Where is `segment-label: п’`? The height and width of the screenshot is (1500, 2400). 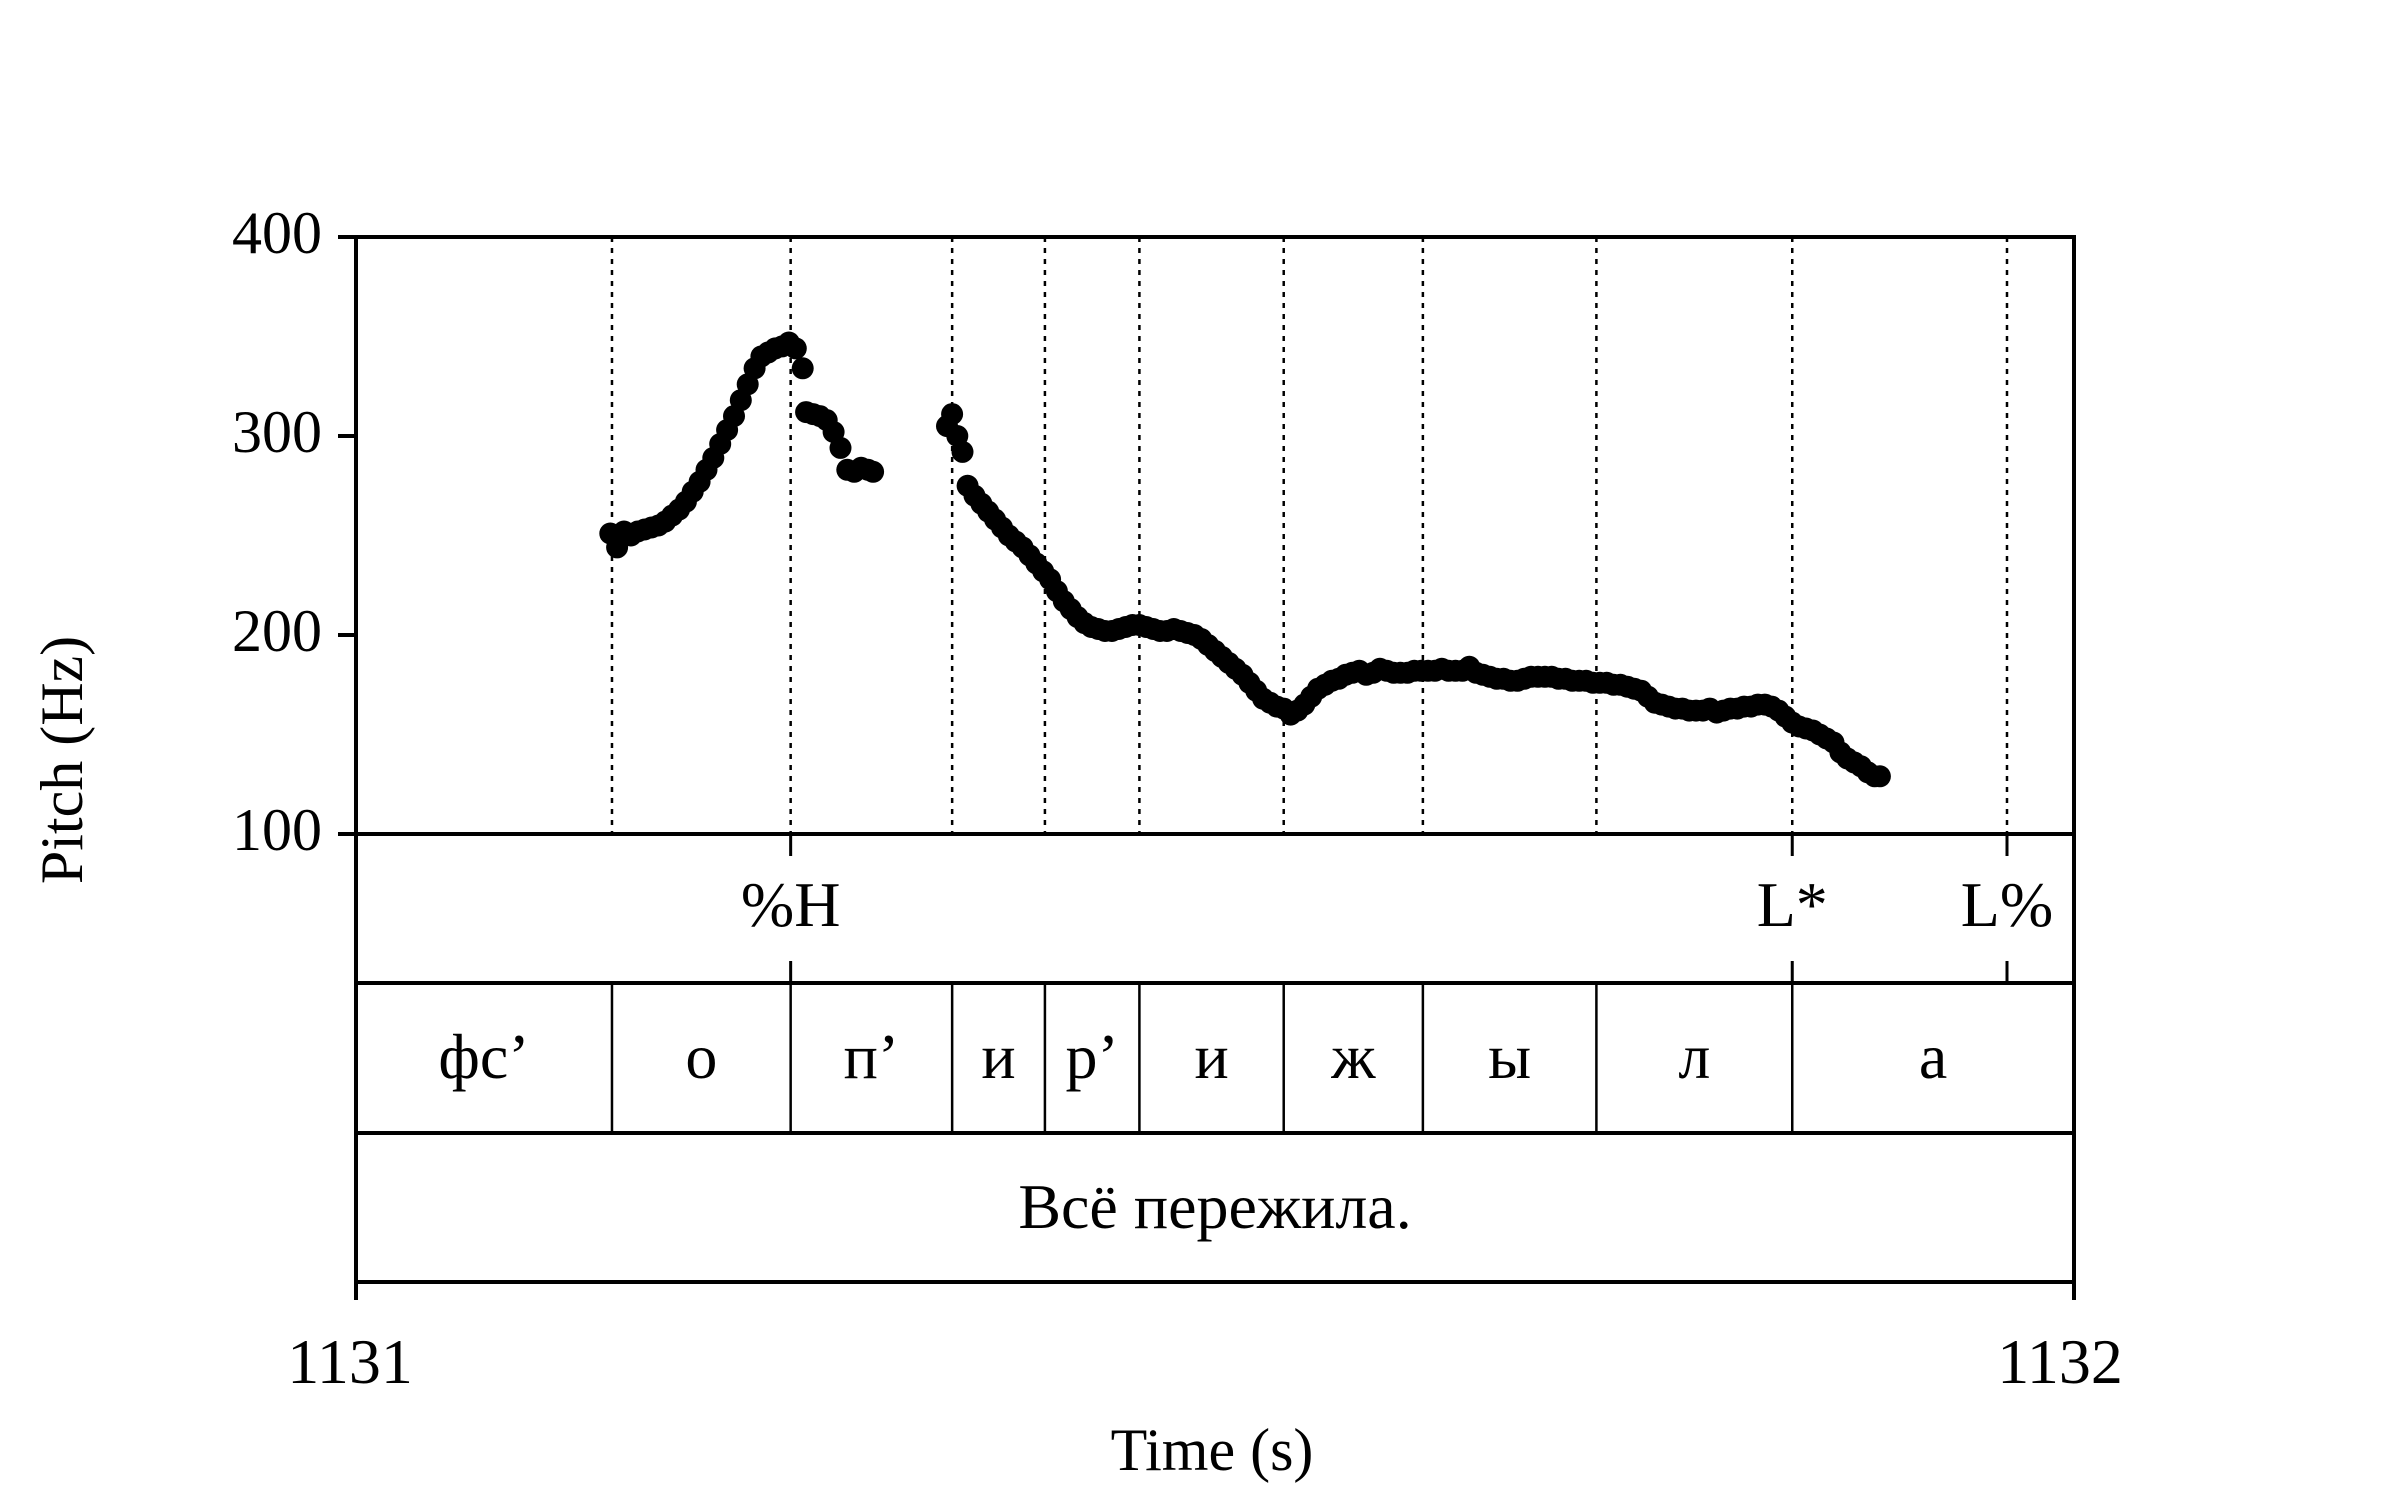
segment-label: п’ is located at coordinates (872, 1056).